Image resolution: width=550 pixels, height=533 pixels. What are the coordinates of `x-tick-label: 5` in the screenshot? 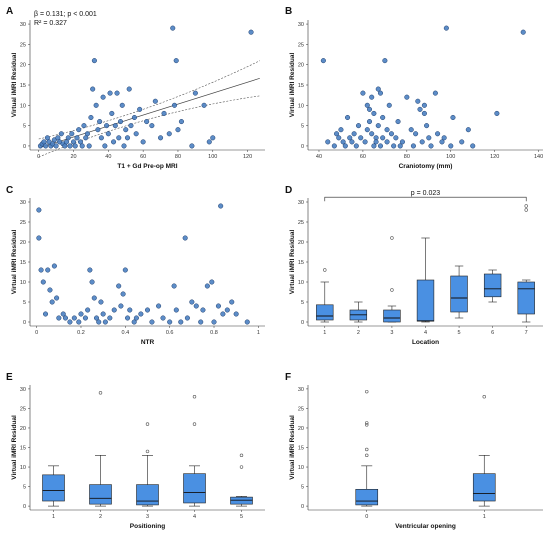 It's located at (241, 517).